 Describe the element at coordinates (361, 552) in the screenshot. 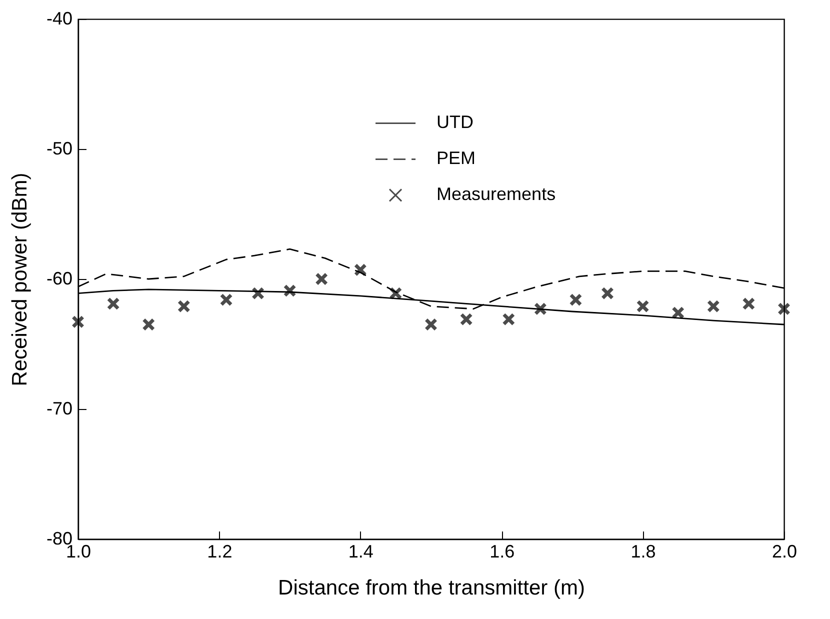

I see `x-tick-label: 1.4` at that location.